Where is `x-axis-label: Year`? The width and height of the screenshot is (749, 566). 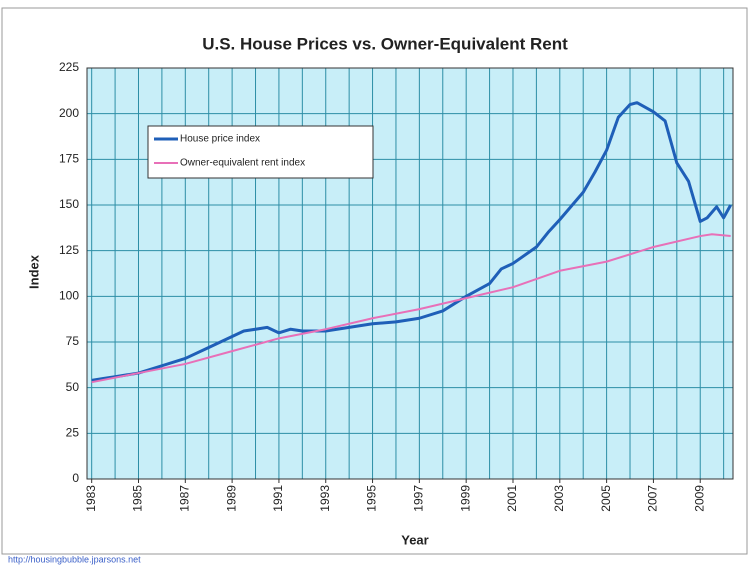 x-axis-label: Year is located at coordinates (414, 539).